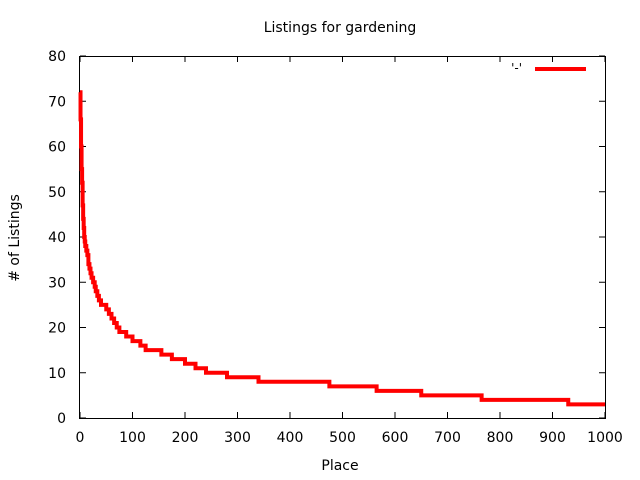 This screenshot has width=640, height=480. What do you see at coordinates (395, 438) in the screenshot?
I see `x-tick-label: 600` at bounding box center [395, 438].